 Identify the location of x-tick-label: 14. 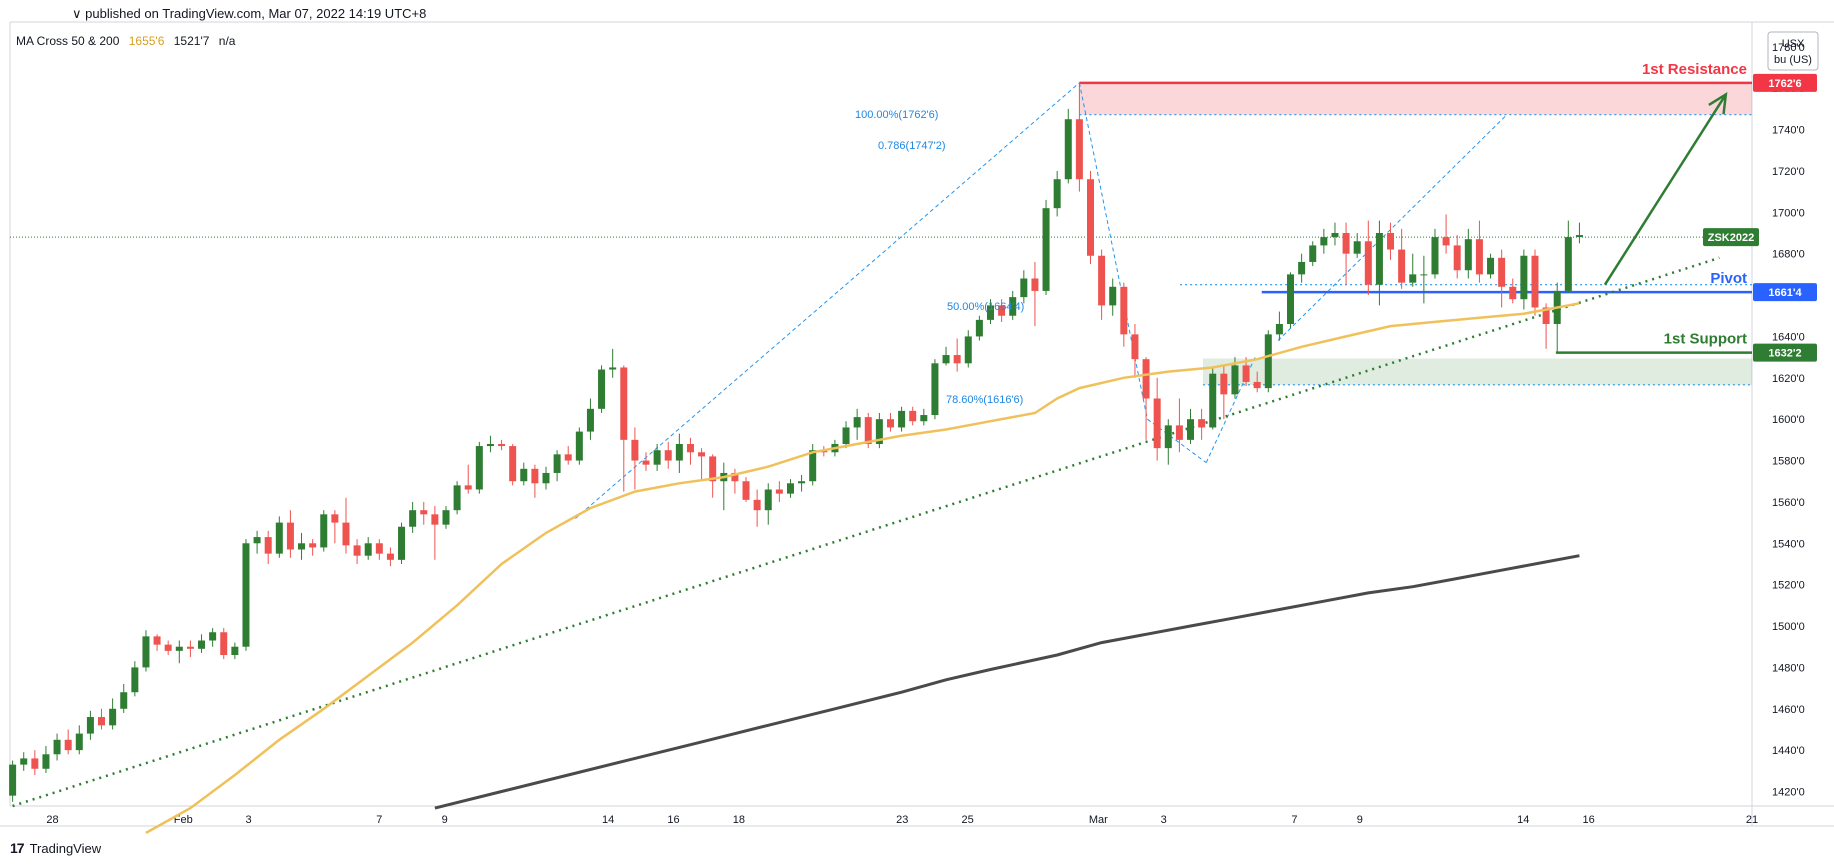
(608, 820).